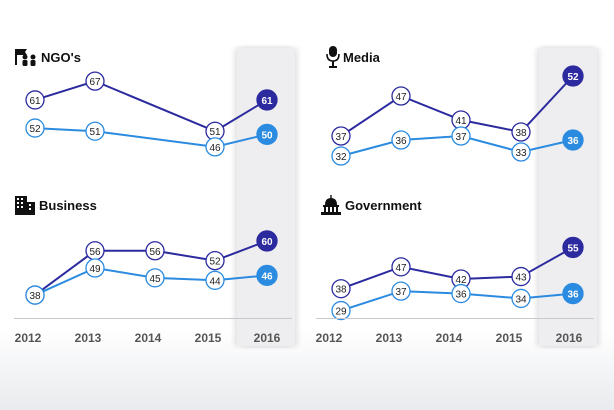  I want to click on chart-plot: 38565652603849454446, so click(151, 267).